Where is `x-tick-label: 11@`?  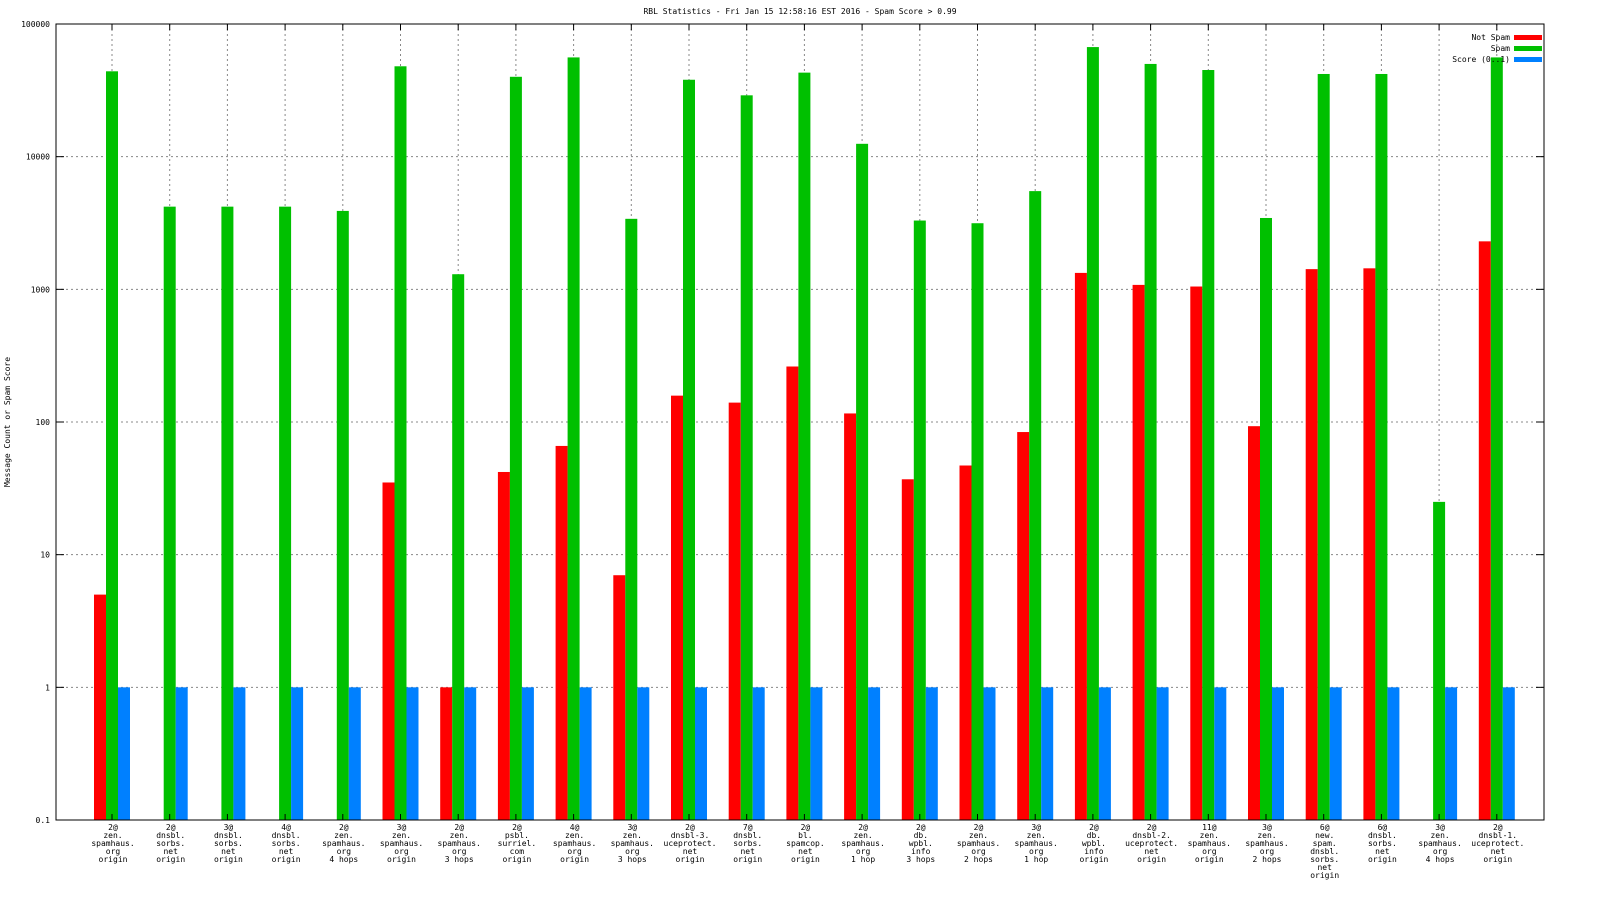 x-tick-label: 11@ is located at coordinates (1209, 827).